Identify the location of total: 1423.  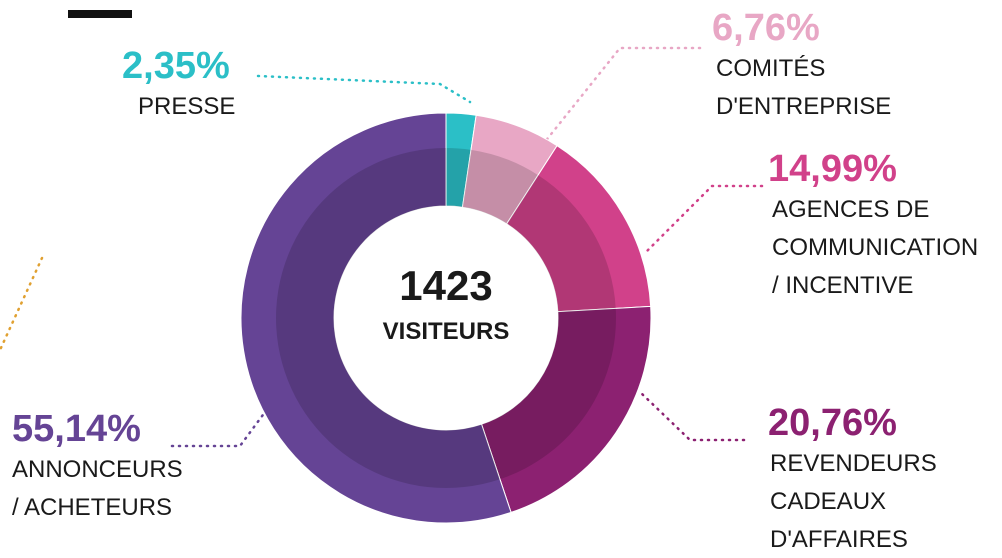
(446, 285).